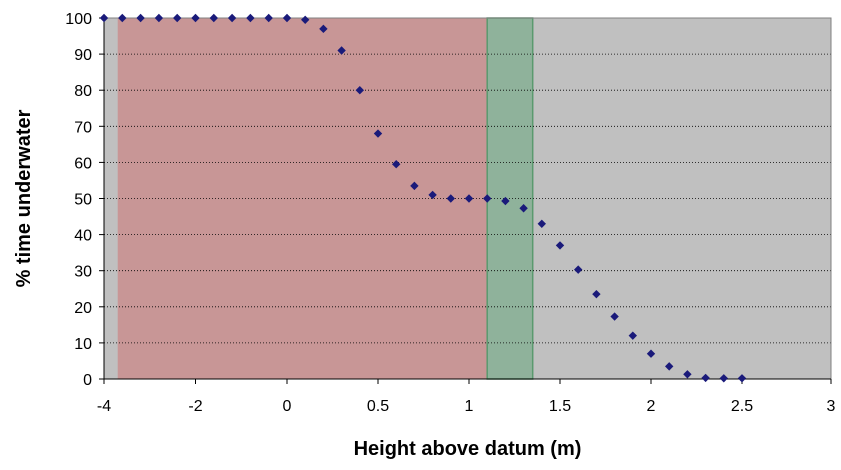 This screenshot has height=470, width=841. What do you see at coordinates (83, 91) in the screenshot?
I see `y-tick-label: 80` at bounding box center [83, 91].